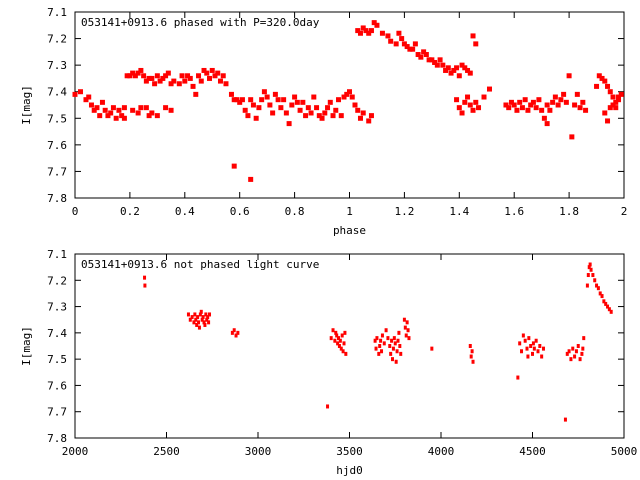 This screenshot has width=640, height=480. What do you see at coordinates (240, 211) in the screenshot?
I see `x-tick-label: 0.6` at bounding box center [240, 211].